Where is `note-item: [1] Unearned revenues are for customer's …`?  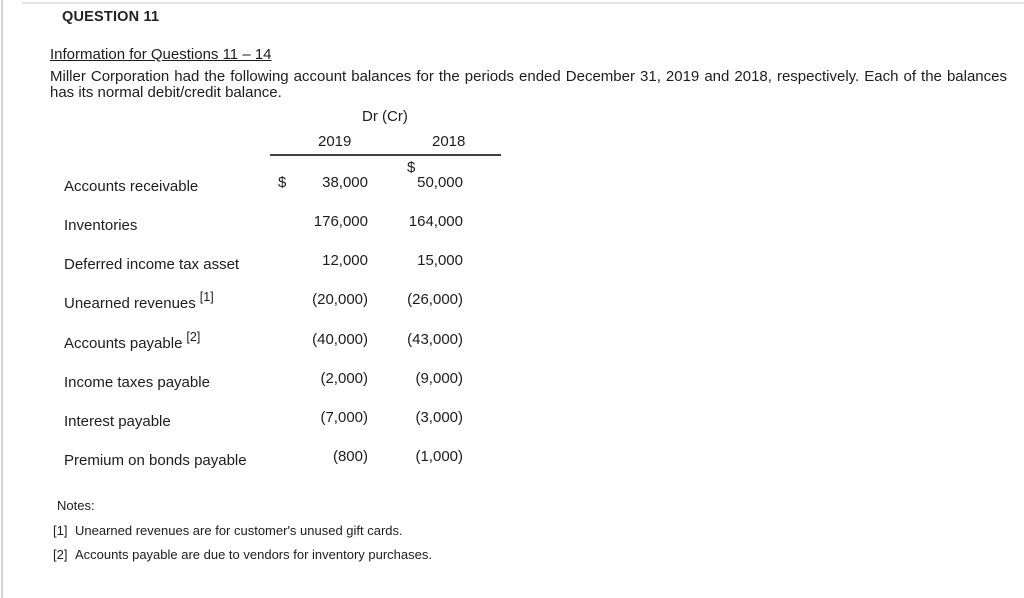
note-item: [1] Unearned revenues are for customer's … is located at coordinates (228, 530).